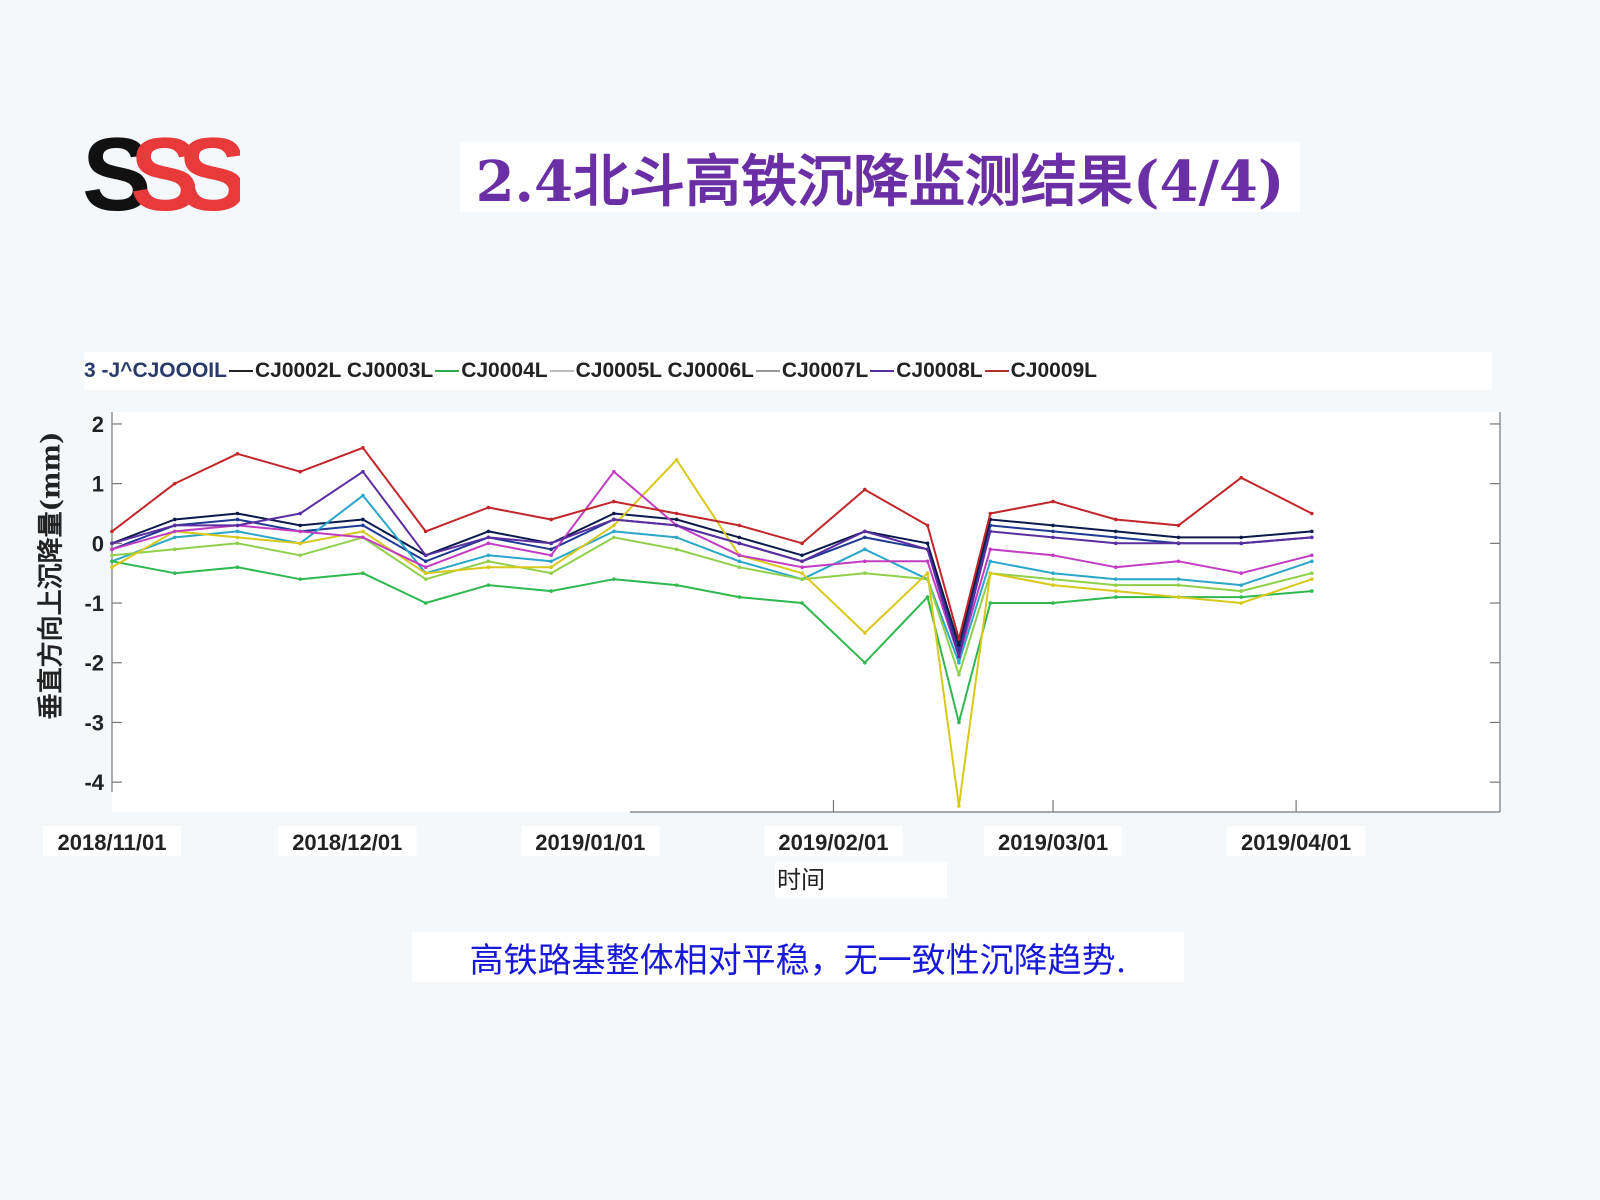 This screenshot has height=1200, width=1600. I want to click on sss-logo: S S S, so click(161, 175).